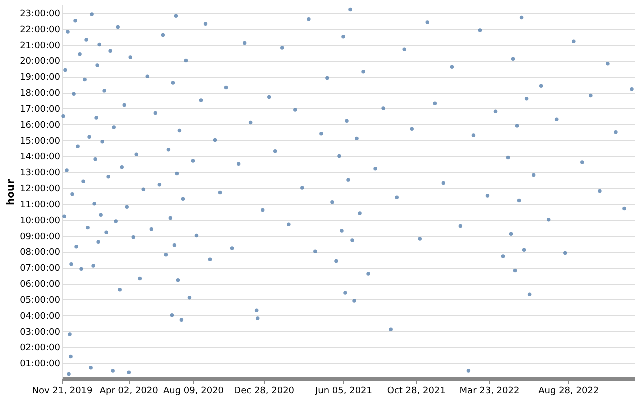 This screenshot has width=640, height=400. What do you see at coordinates (40, 205) in the screenshot?
I see `y-tick-label: 11:00:00` at bounding box center [40, 205].